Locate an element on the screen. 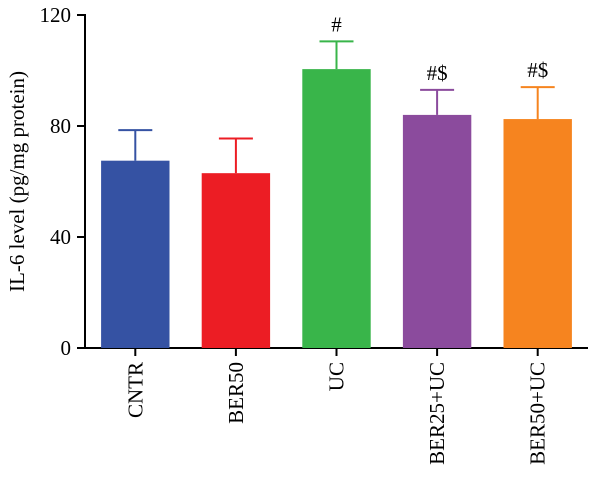 The width and height of the screenshot is (600, 492). y-tick-label: 80 is located at coordinates (60, 126).